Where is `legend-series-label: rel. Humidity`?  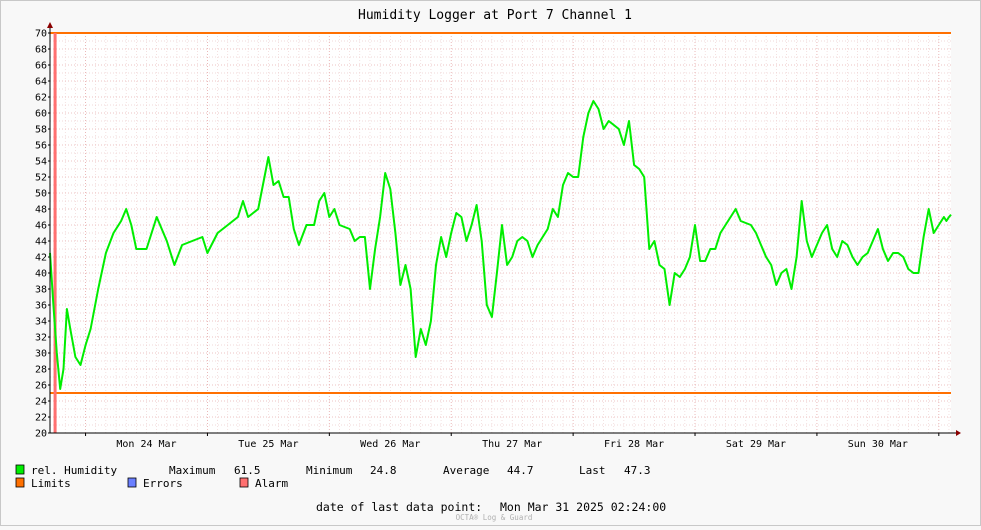 legend-series-label: rel. Humidity is located at coordinates (74, 470).